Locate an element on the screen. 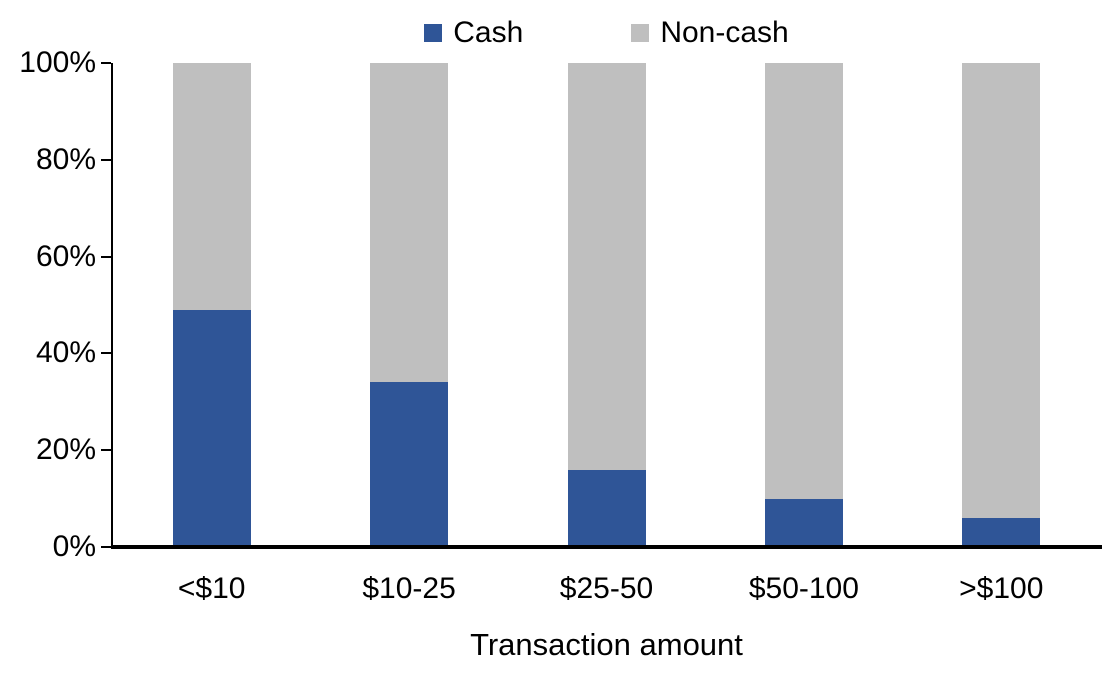 The height and width of the screenshot is (673, 1102). y-tick-label: 20% is located at coordinates (65, 450).